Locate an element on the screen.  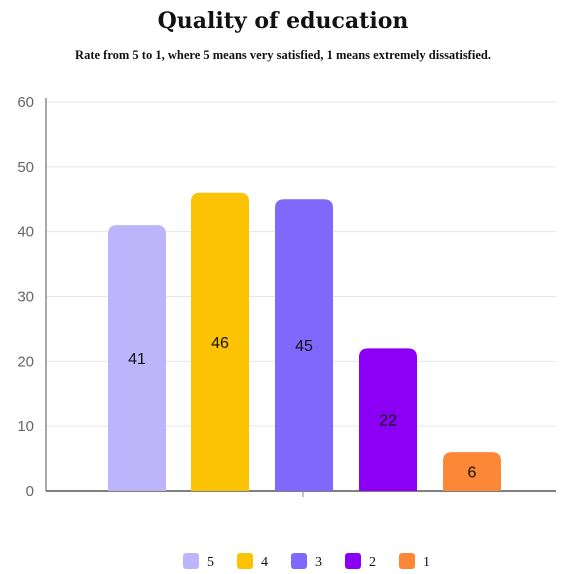
bar-value-label: 46 is located at coordinates (220, 343).